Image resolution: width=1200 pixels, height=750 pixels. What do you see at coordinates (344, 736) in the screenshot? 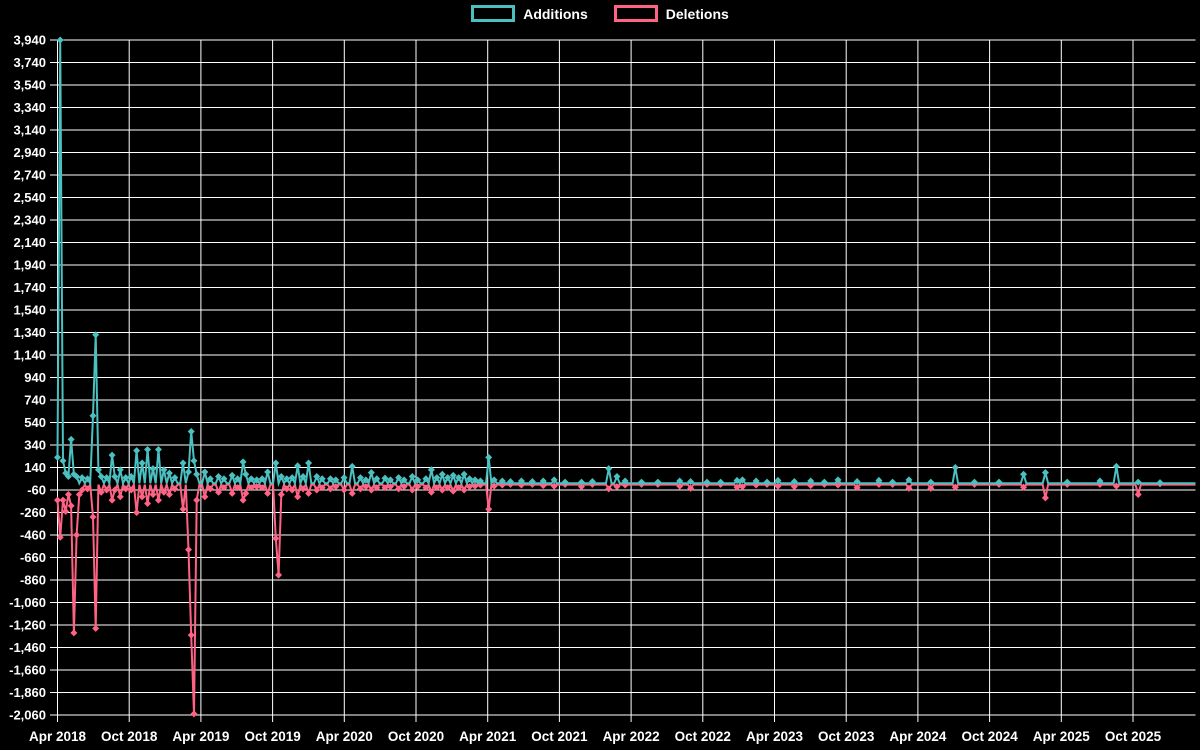
I see `x-axis-tick-label: Apr 2020` at bounding box center [344, 736].